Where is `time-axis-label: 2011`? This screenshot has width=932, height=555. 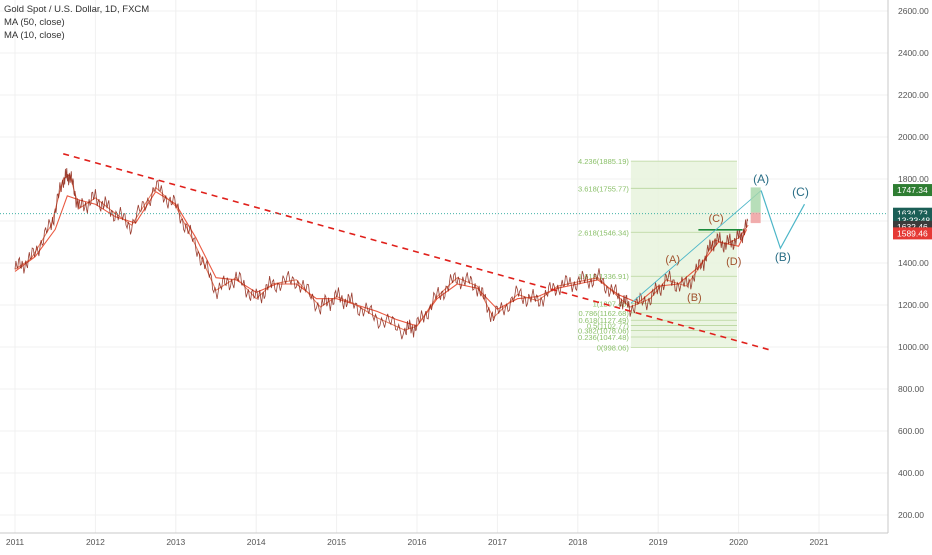 time-axis-label: 2011 is located at coordinates (15, 542).